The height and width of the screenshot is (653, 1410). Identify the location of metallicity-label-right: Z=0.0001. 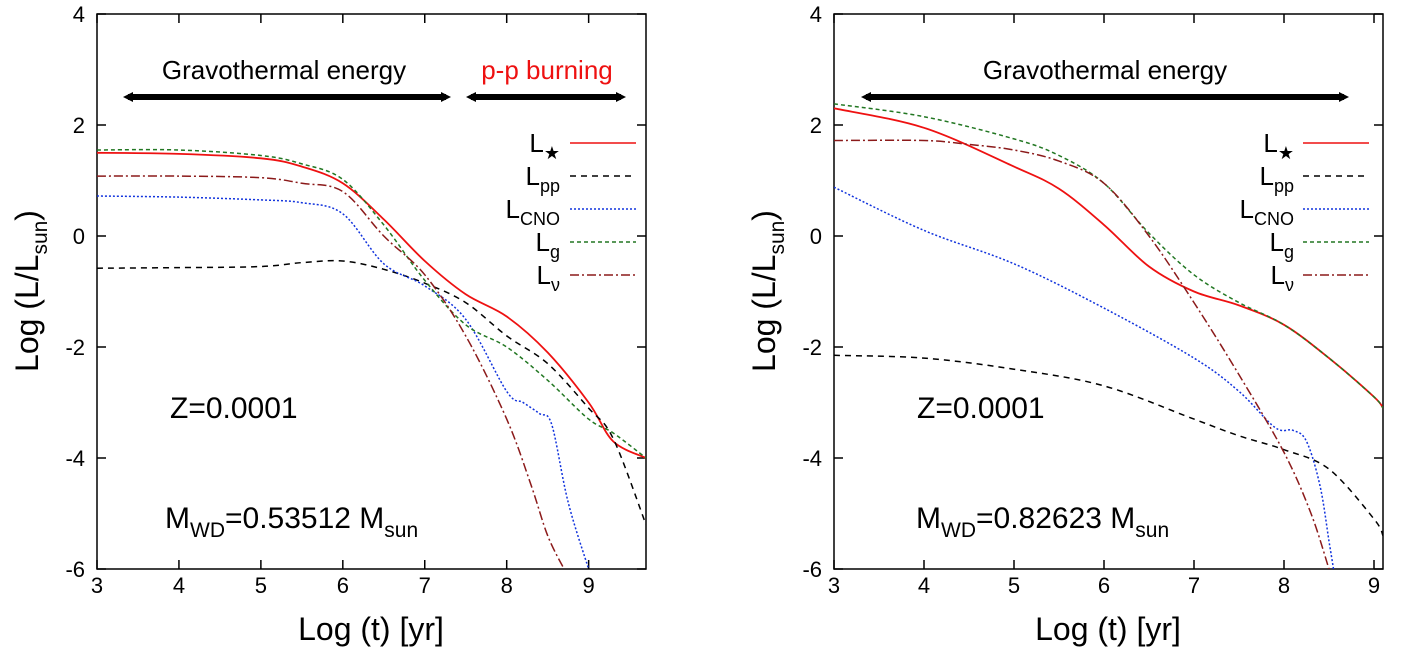
(981, 408).